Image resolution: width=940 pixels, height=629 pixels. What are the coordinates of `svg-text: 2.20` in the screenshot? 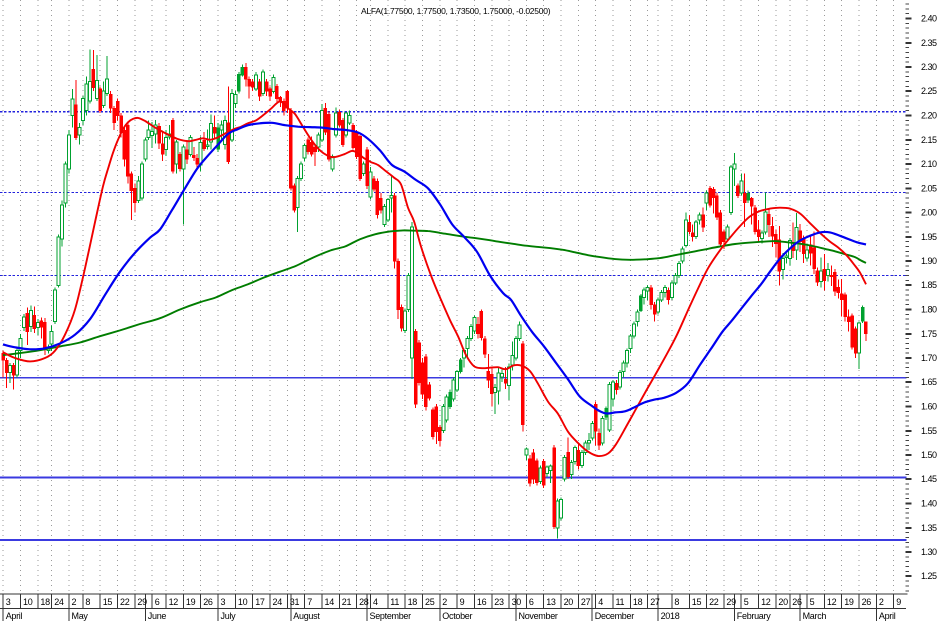 It's located at (929, 116).